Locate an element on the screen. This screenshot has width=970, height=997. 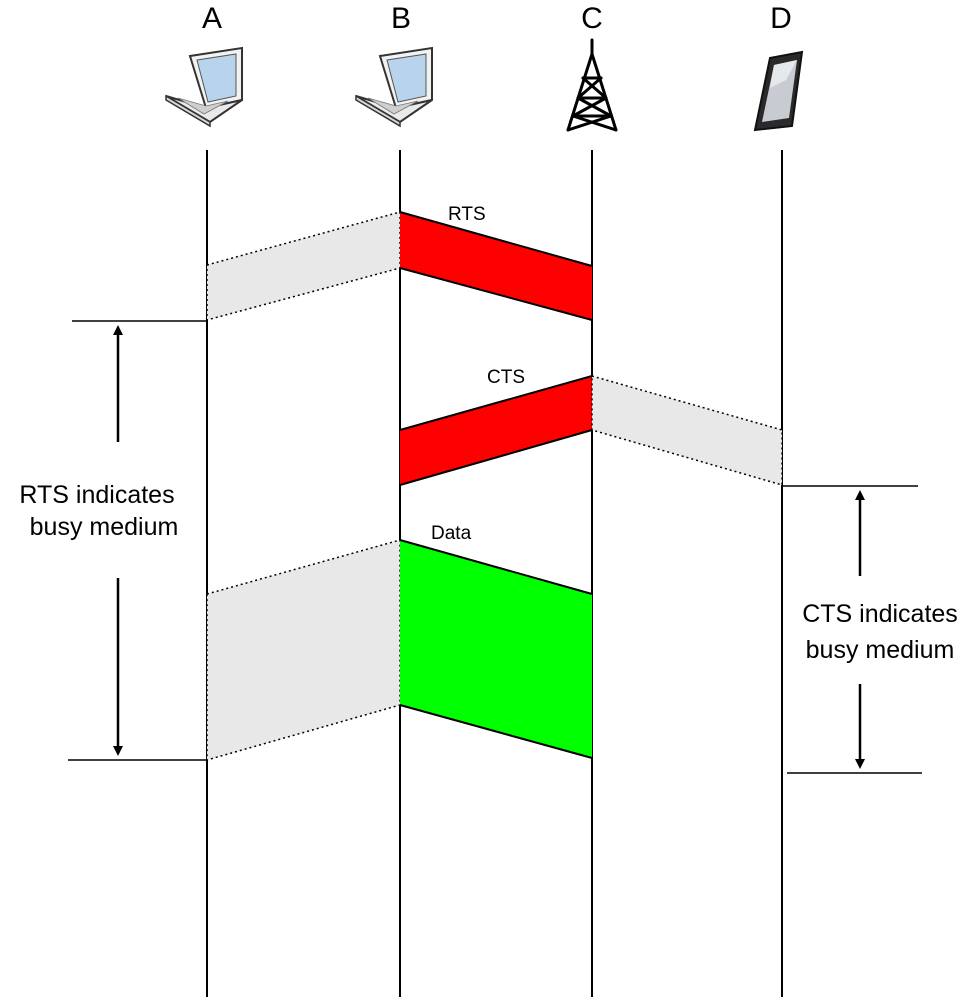
smartphone-icon is located at coordinates (778, 91).